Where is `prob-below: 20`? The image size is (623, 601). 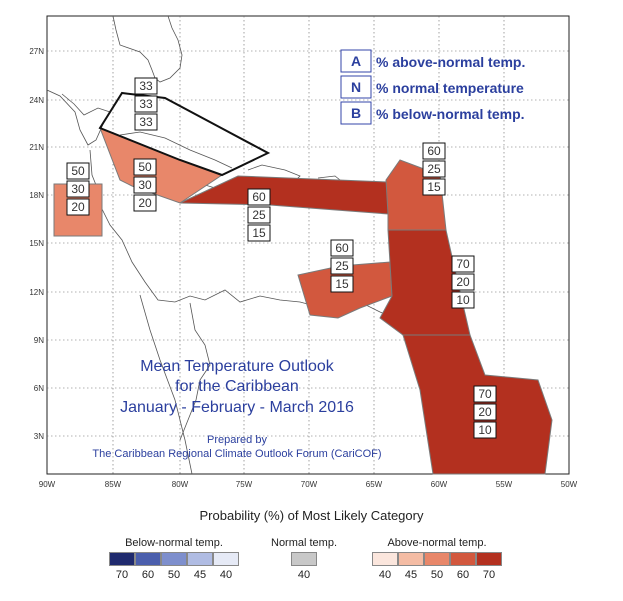
prob-below: 20 is located at coordinates (78, 207).